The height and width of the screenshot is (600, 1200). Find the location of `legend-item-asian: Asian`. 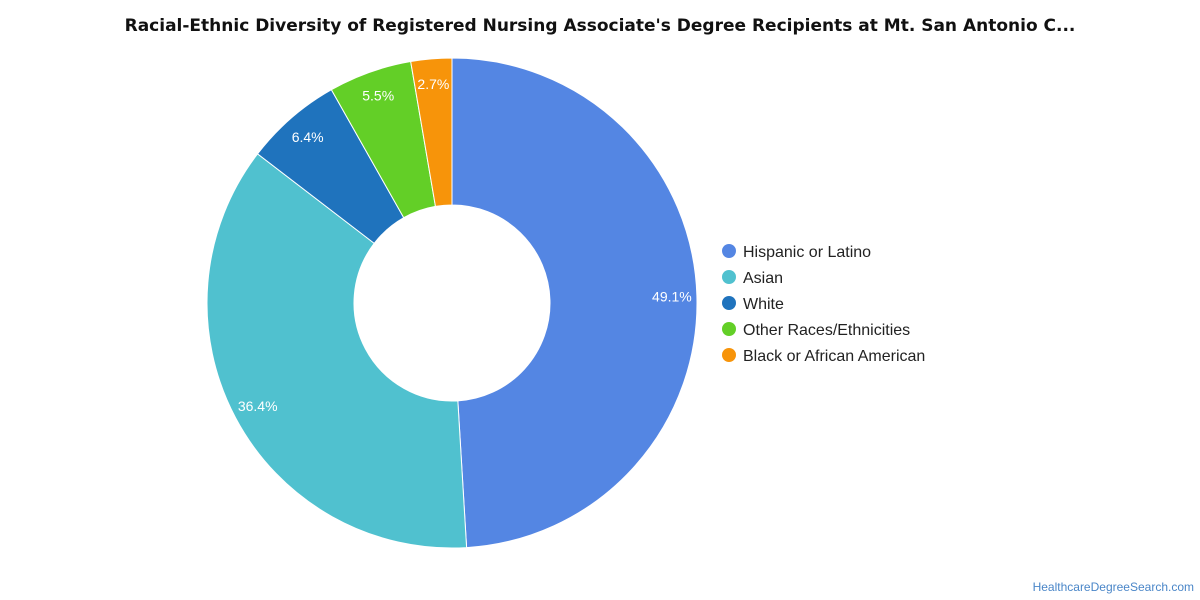

legend-item-asian: Asian is located at coordinates (752, 278).